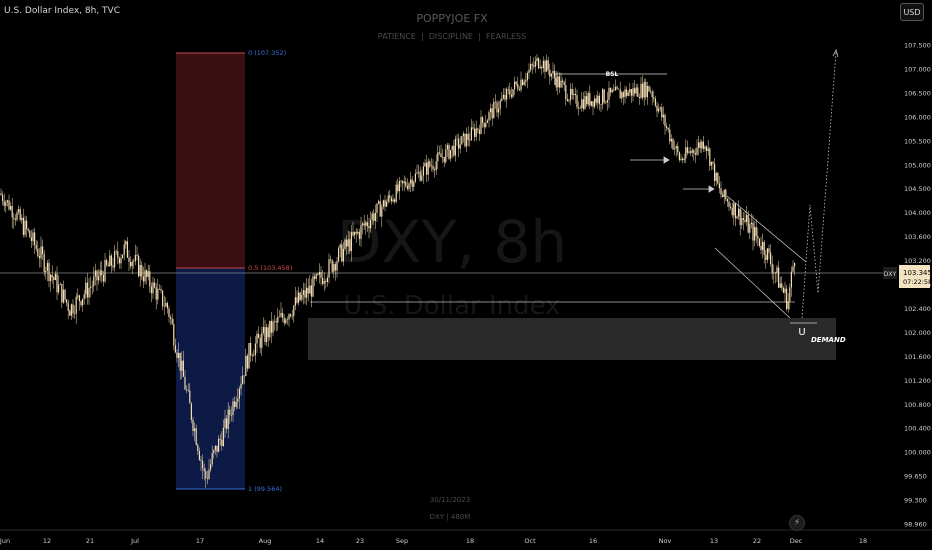 The image size is (932, 550). I want to click on lightning-icon: ⚡, so click(797, 523).